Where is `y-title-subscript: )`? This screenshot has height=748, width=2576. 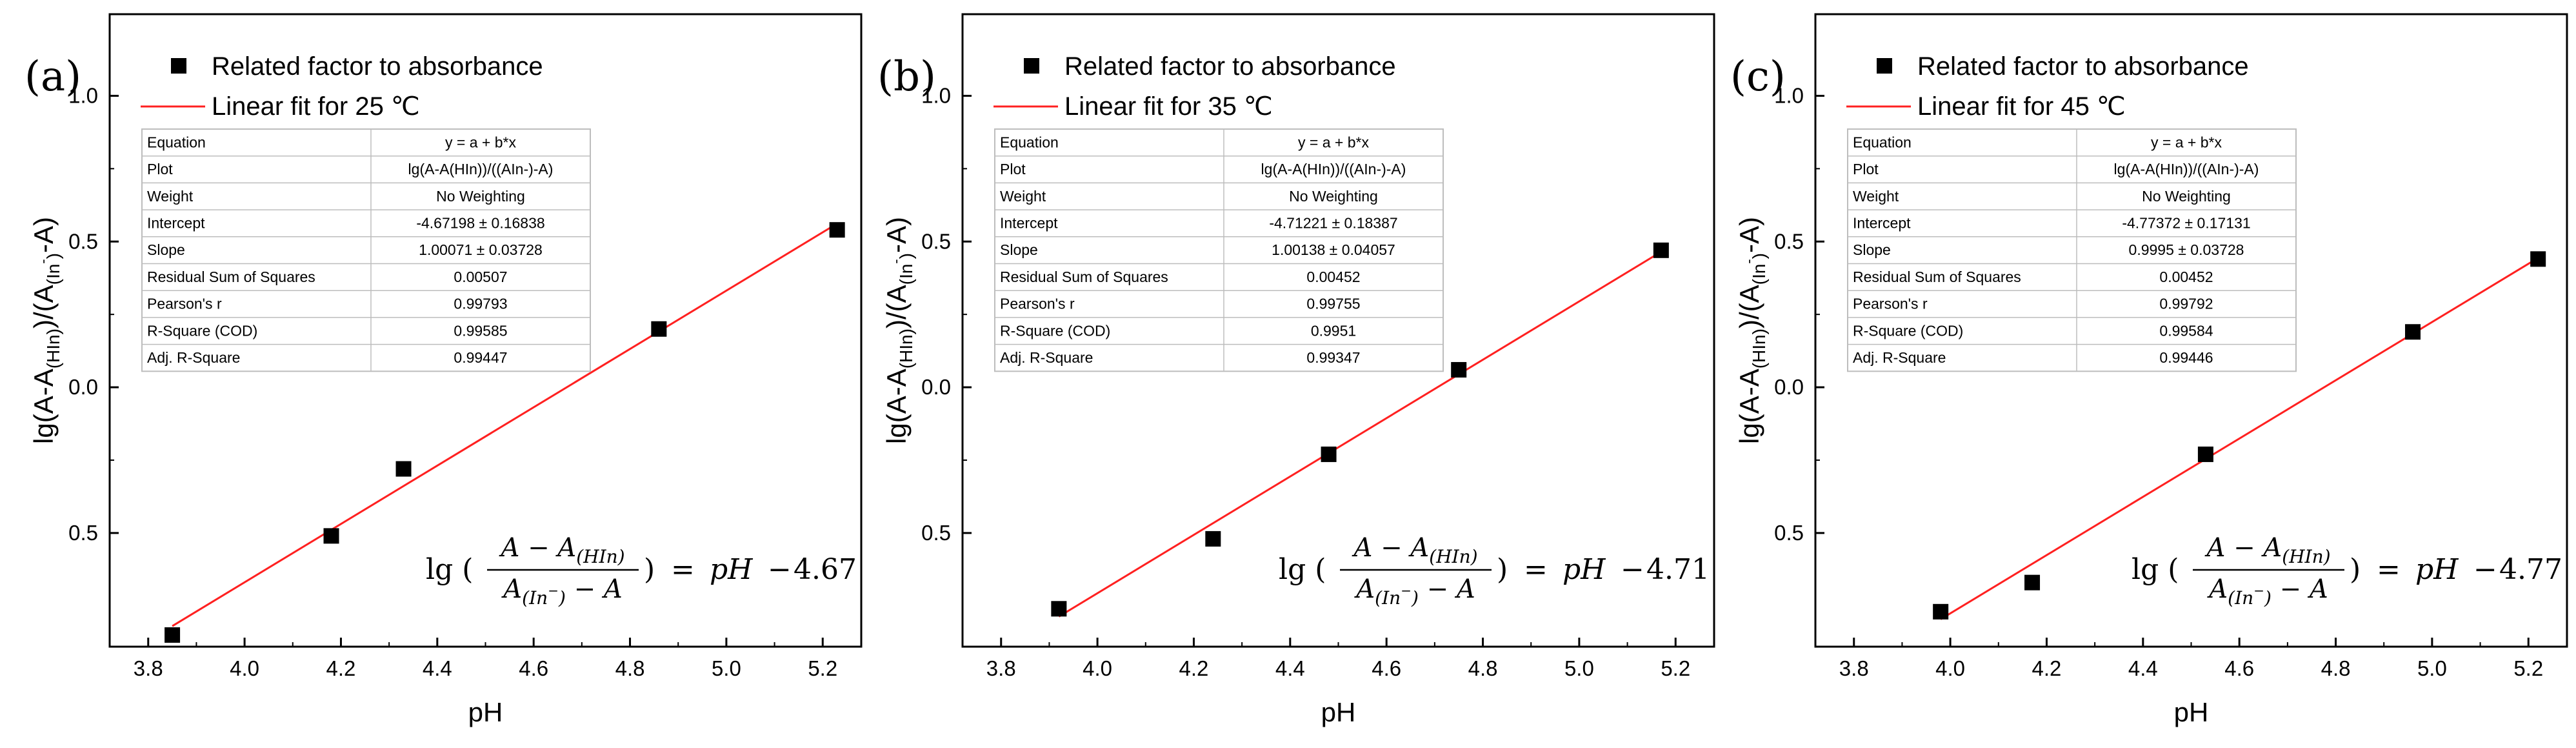
y-title-subscript: ) is located at coordinates (53, 256).